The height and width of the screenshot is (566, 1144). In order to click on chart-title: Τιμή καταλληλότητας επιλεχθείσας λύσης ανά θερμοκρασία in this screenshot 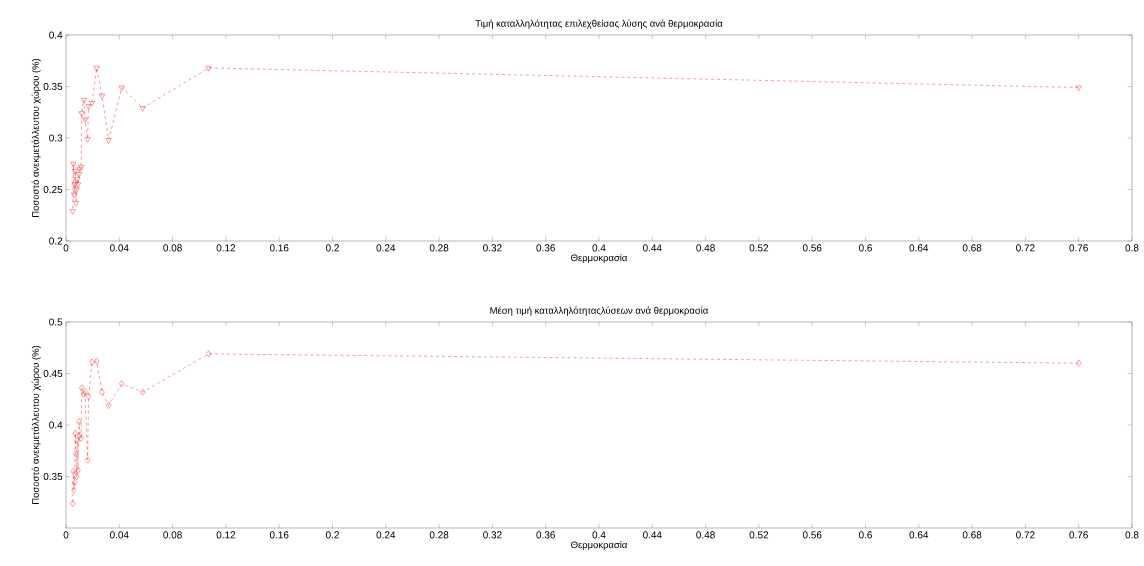, I will do `click(599, 24)`.